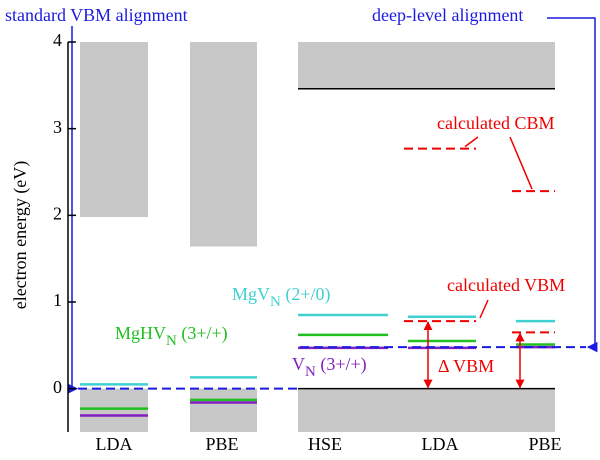 The width and height of the screenshot is (600, 460). I want to click on legend-name: MgHV, so click(140, 333).